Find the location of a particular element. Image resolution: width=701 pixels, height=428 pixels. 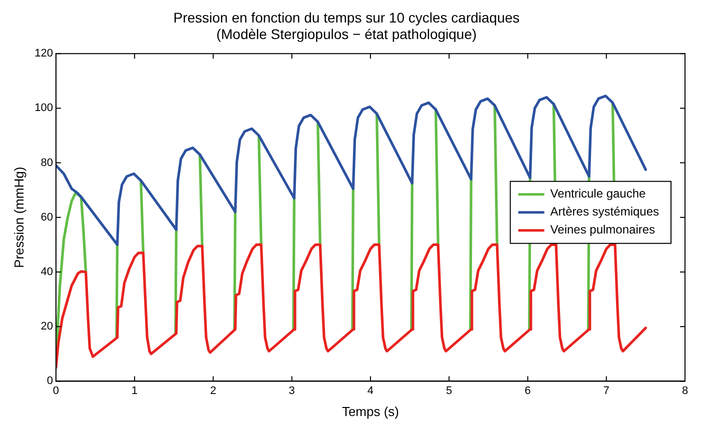

x-tick-label: 1 is located at coordinates (135, 390).